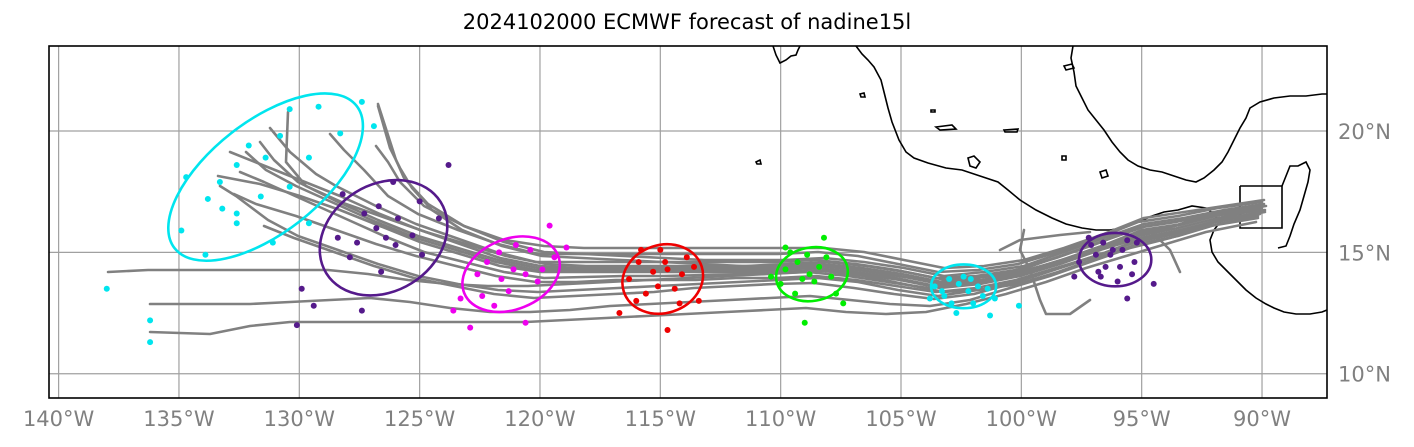 The width and height of the screenshot is (1414, 447). Describe the element at coordinates (420, 419) in the screenshot. I see `lon-tick-label: 125°W` at that location.